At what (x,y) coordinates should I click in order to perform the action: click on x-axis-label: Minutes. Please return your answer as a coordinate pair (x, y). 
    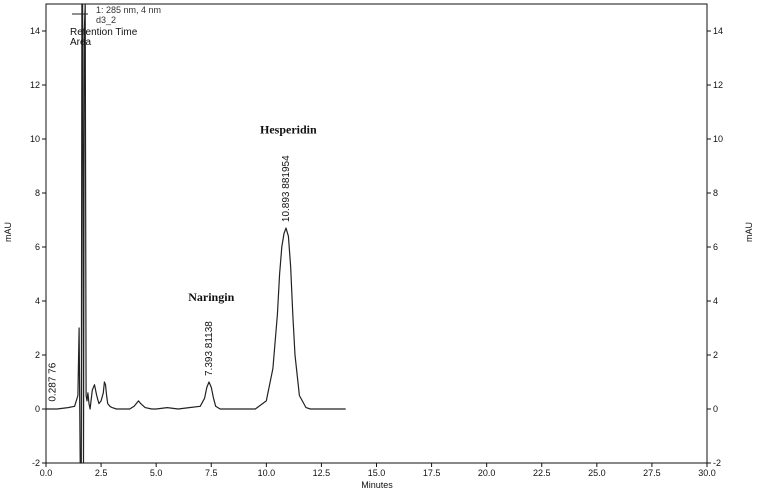
    Looking at the image, I should click on (377, 485).